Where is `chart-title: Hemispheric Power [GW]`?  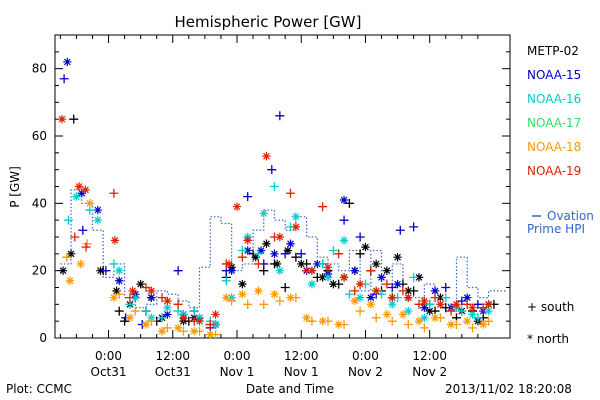
chart-title: Hemispheric Power [GW] is located at coordinates (268, 22).